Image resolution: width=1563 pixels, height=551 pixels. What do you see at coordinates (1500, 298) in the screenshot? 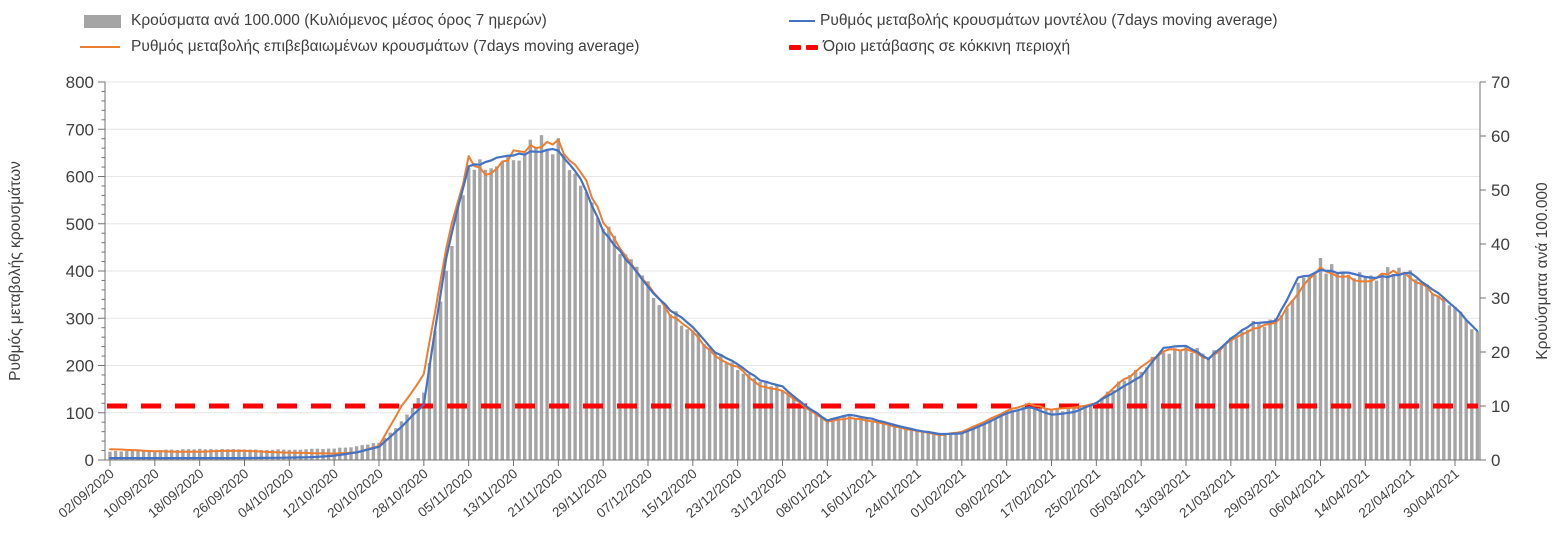
I see `svg-text: 30` at bounding box center [1500, 298].